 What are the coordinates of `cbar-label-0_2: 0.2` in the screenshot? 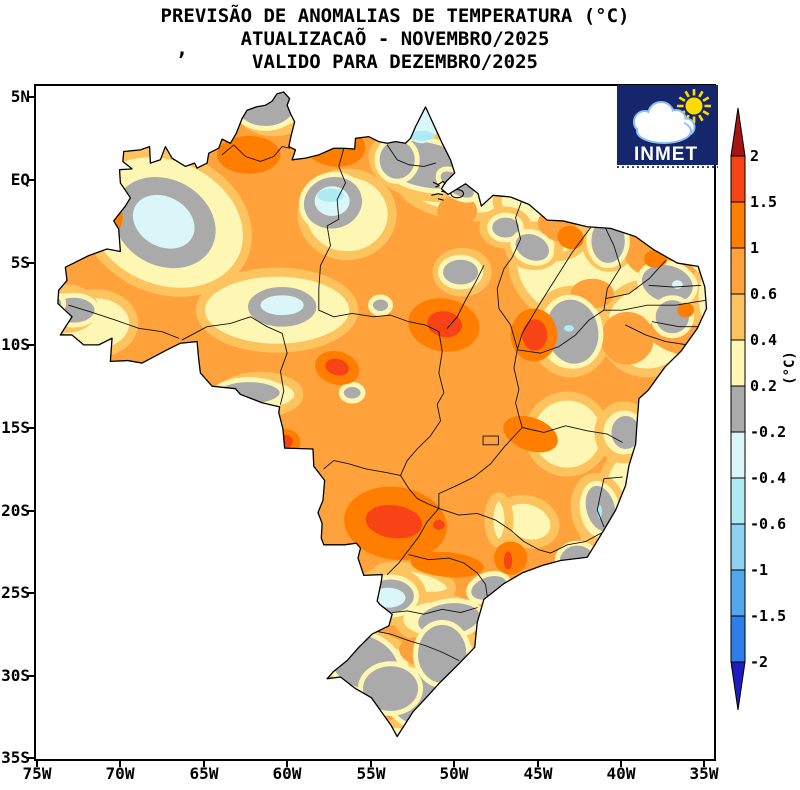 It's located at (764, 386).